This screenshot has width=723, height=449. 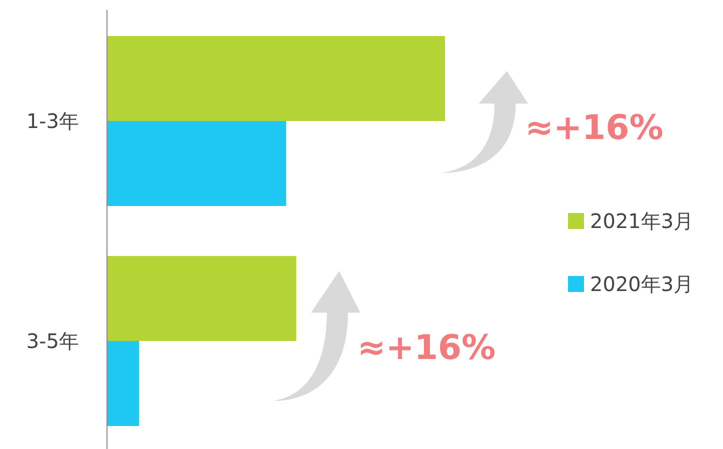 What do you see at coordinates (52, 341) in the screenshot?
I see `y-tick-label: 3-5年` at bounding box center [52, 341].